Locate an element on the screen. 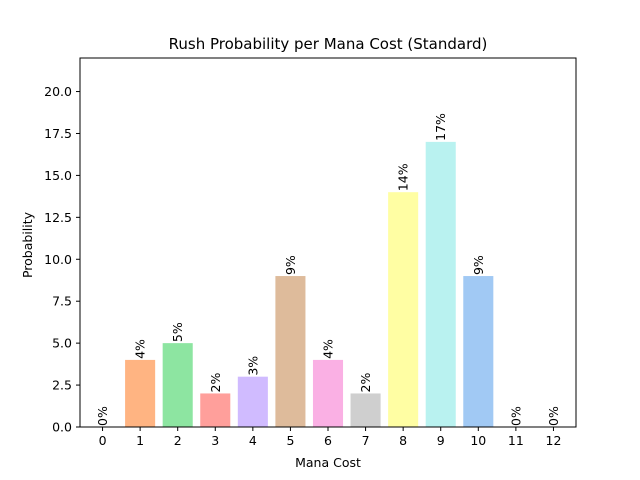 The height and width of the screenshot is (480, 640). x-axis: 0 1 2 3 4 5 6 7 8 9 10 11 12 is located at coordinates (330, 437).